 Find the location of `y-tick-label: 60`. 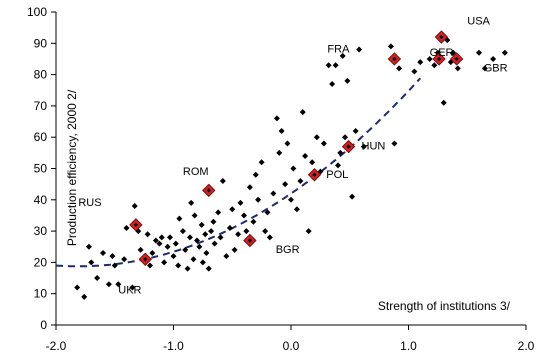

y-tick-label: 60 is located at coordinates (41, 137).